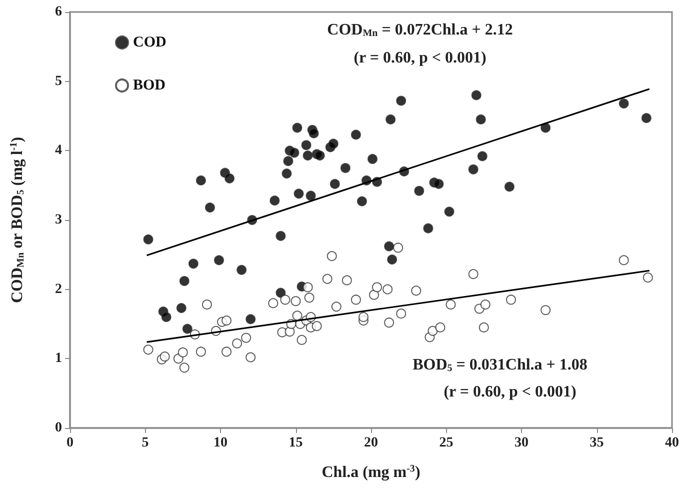  Describe the element at coordinates (58, 358) in the screenshot. I see `y-tick-label: 1` at that location.